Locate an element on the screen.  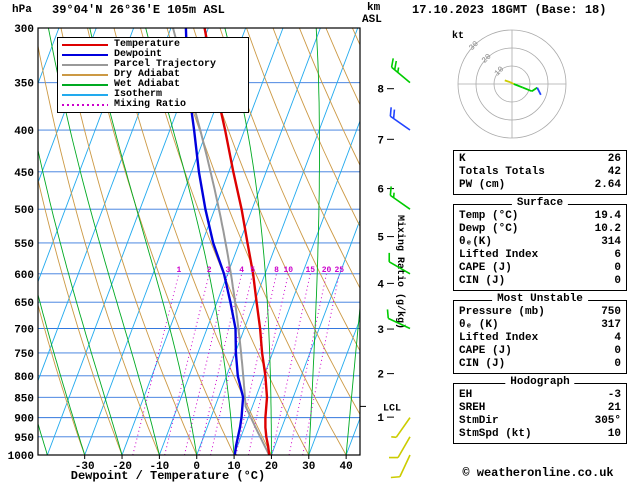
mixing-ratio-value: 2 is located at coordinates (209, 270).